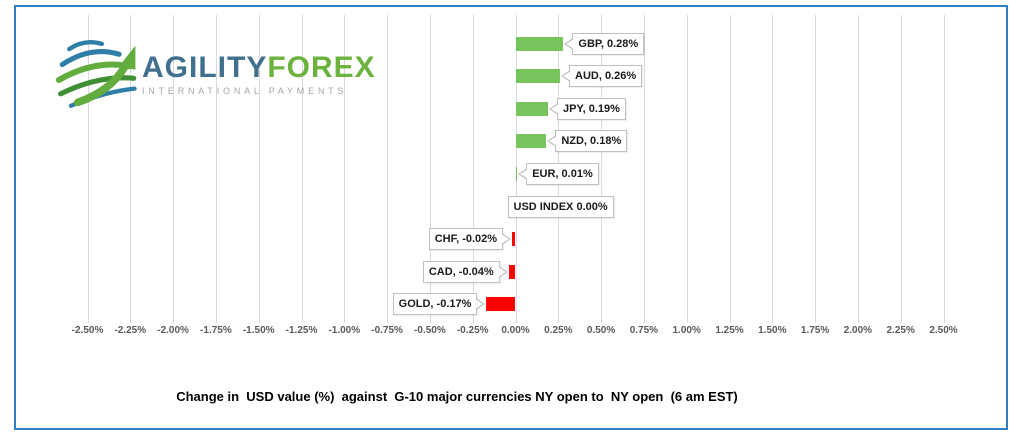 The height and width of the screenshot is (441, 1024). Describe the element at coordinates (560, 206) in the screenshot. I see `data-label-usd-index: USD INDEX 0.00%` at that location.